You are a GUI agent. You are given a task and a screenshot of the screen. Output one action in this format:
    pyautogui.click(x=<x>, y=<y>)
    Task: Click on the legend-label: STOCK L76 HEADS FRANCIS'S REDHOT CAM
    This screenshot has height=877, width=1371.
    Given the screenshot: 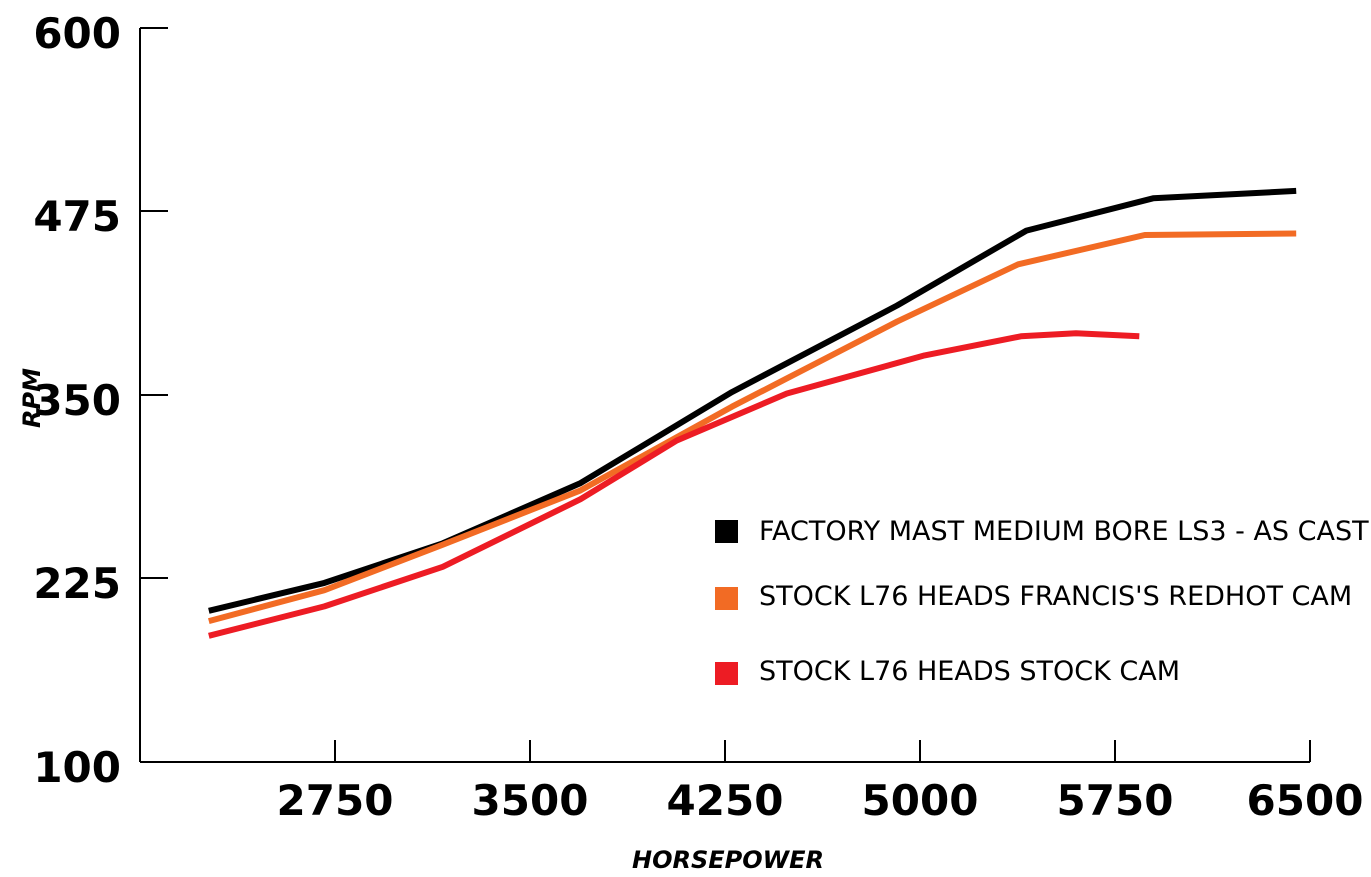 What is the action you would take?
    pyautogui.click(x=1055, y=596)
    